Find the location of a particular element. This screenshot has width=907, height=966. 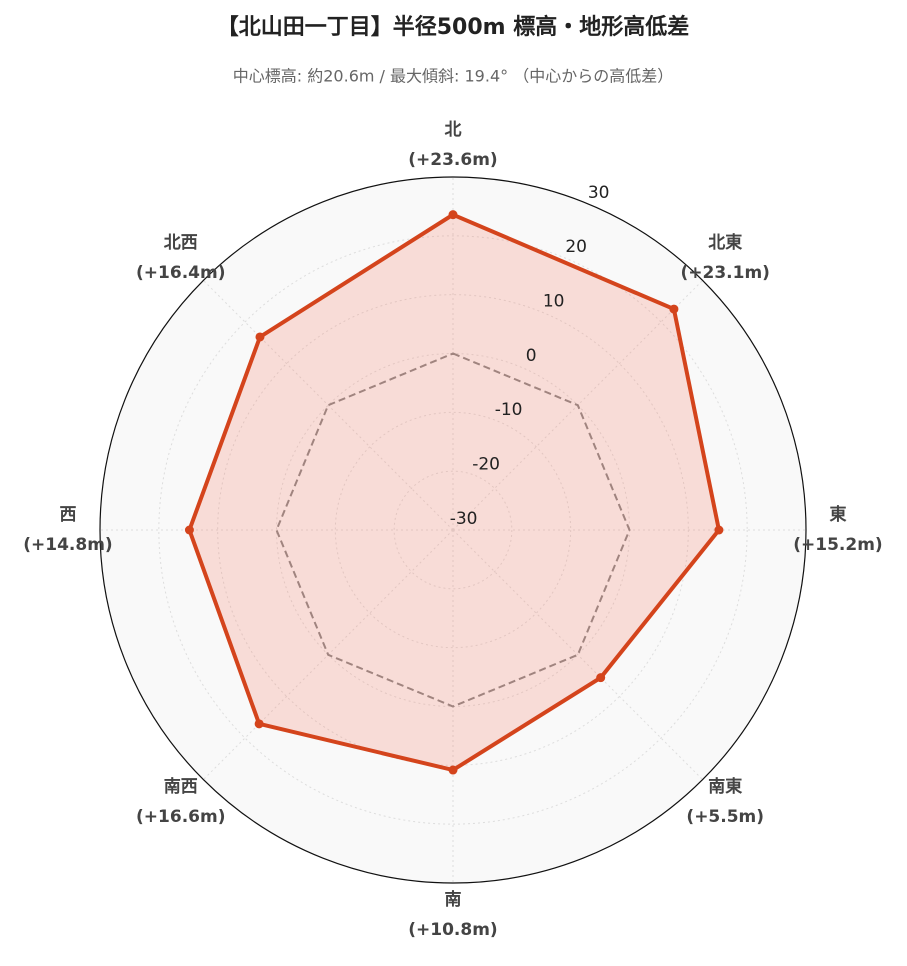

category-value-label: (+5.5m) is located at coordinates (725, 817).